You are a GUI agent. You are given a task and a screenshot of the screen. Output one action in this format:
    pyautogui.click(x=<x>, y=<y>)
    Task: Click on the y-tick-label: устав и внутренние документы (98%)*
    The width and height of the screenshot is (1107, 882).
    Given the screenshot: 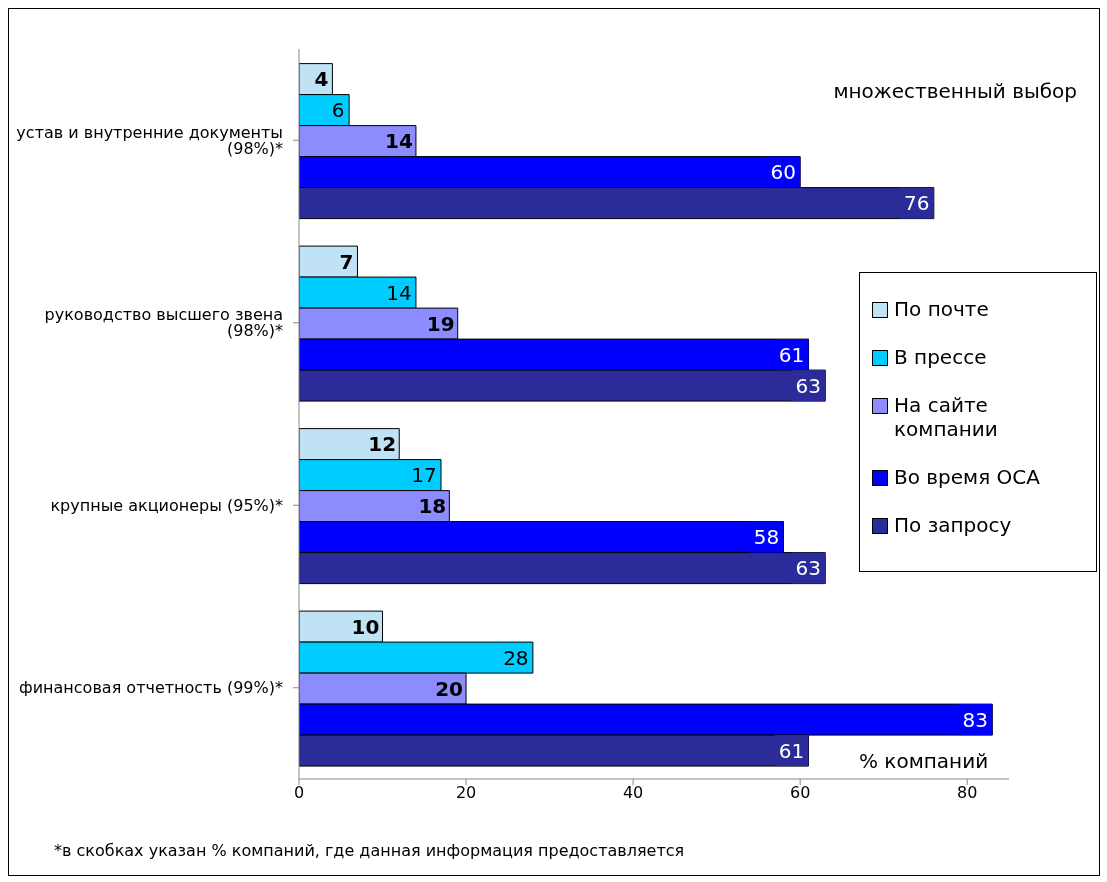 What is the action you would take?
    pyautogui.click(x=149, y=140)
    